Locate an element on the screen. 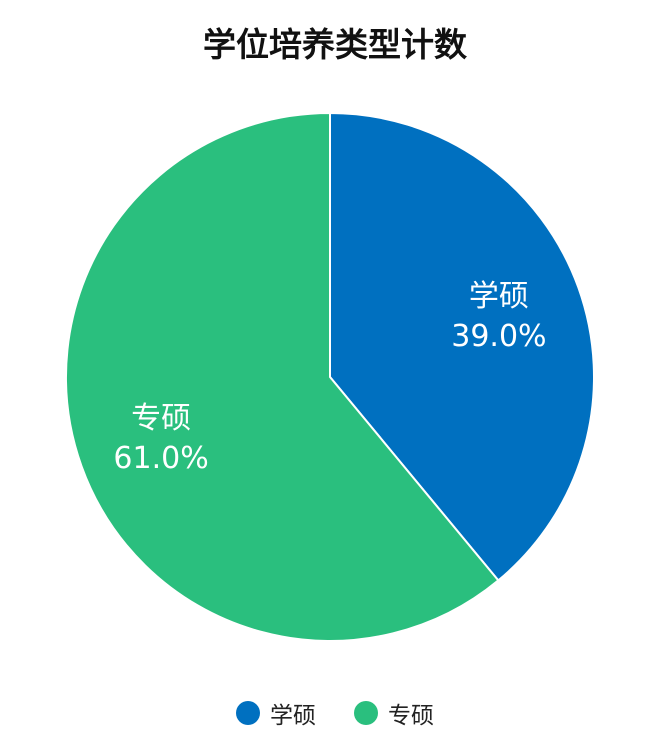 This screenshot has width=670, height=746. legend-label-0: 学硕 is located at coordinates (293, 716).